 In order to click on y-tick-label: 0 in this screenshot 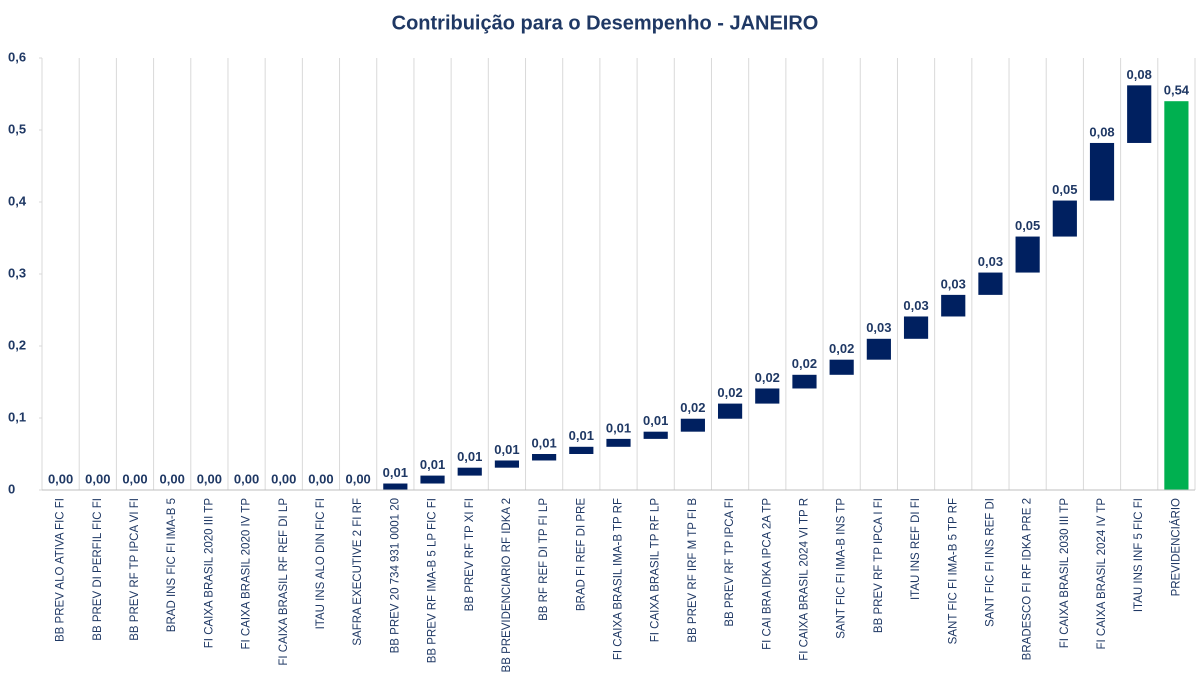, I will do `click(11, 488)`.